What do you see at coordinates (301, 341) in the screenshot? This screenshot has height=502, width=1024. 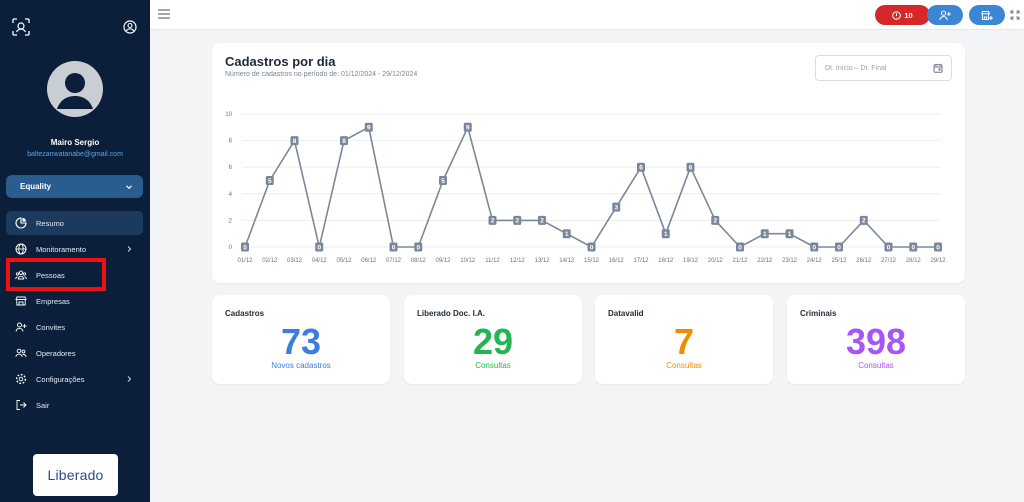 I see `stat-value: 73` at bounding box center [301, 341].